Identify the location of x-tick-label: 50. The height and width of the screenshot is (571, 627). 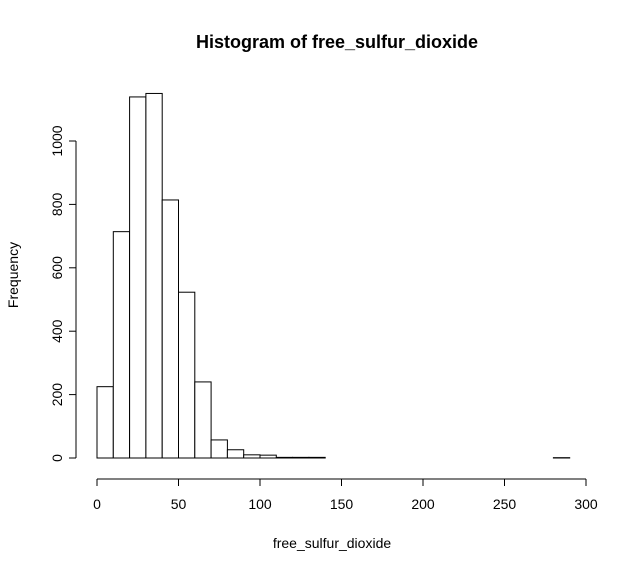
(179, 504).